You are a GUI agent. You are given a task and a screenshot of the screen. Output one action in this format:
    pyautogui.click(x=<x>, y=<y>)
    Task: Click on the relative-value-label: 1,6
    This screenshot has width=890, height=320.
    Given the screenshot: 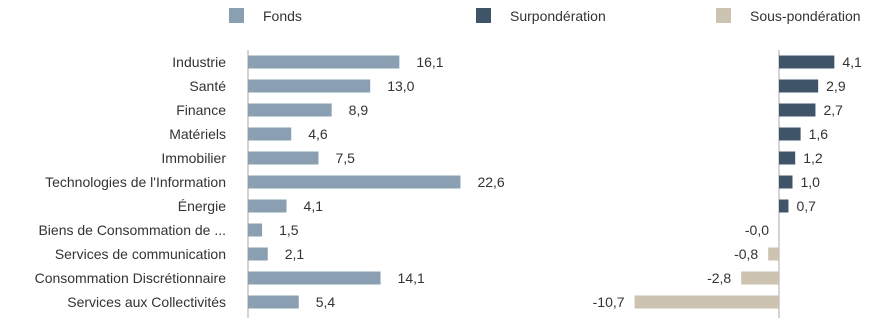 What is the action you would take?
    pyautogui.click(x=819, y=134)
    